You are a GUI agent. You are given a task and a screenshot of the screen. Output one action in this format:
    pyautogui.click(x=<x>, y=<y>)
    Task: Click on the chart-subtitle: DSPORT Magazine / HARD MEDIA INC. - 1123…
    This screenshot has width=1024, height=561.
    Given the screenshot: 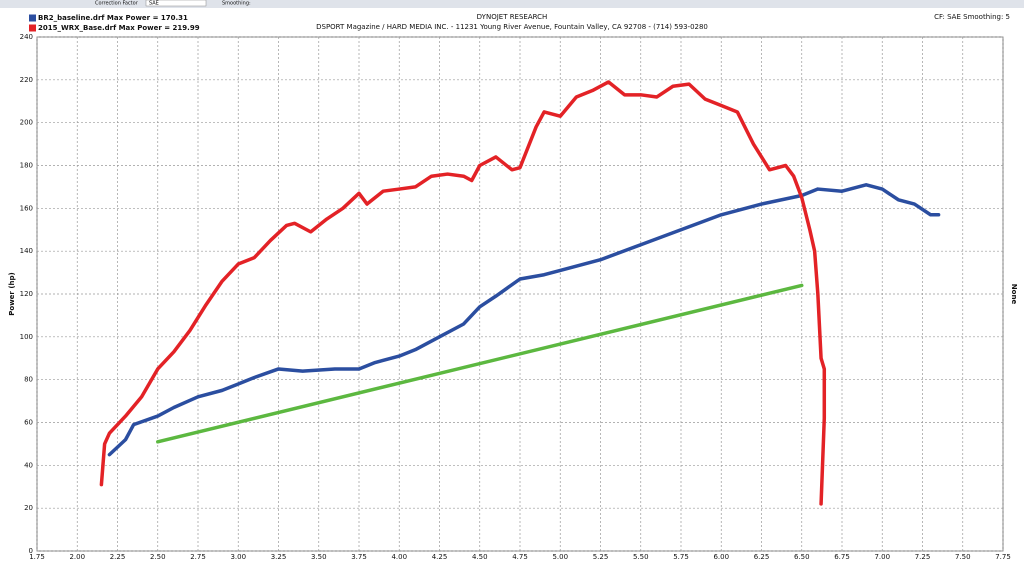 What is the action you would take?
    pyautogui.click(x=512, y=27)
    